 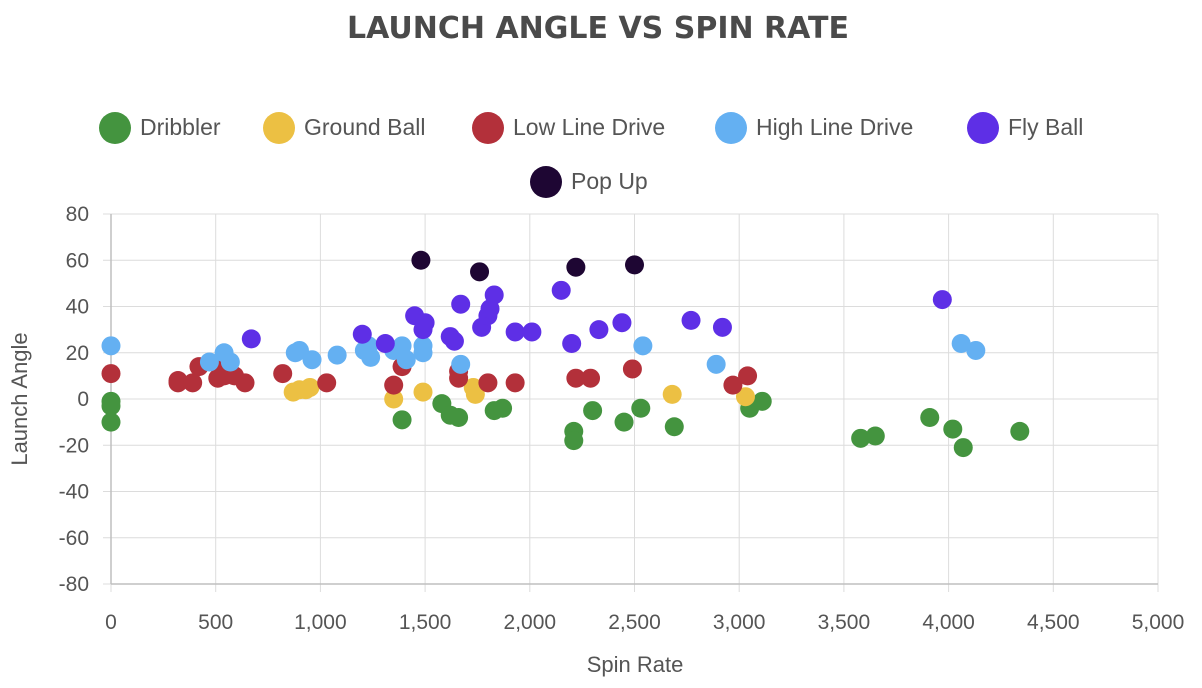 I want to click on legend-marker, so click(x=731, y=128).